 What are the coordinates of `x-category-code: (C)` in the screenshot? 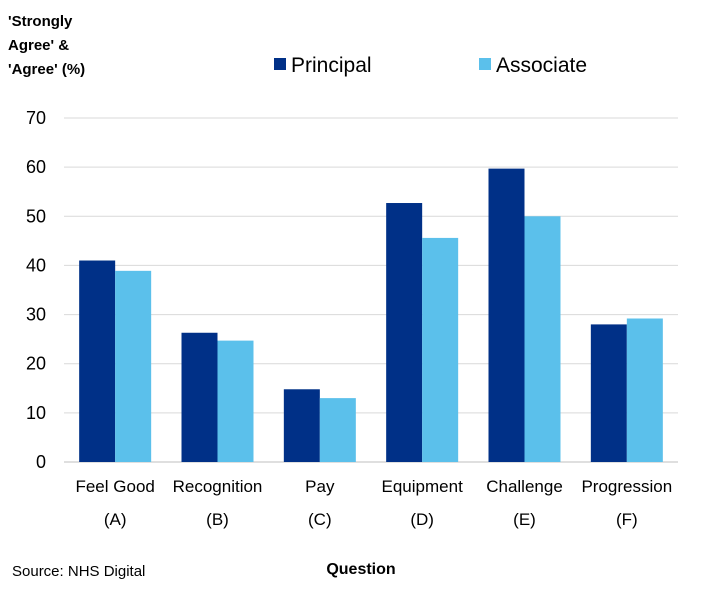 It's located at (320, 519).